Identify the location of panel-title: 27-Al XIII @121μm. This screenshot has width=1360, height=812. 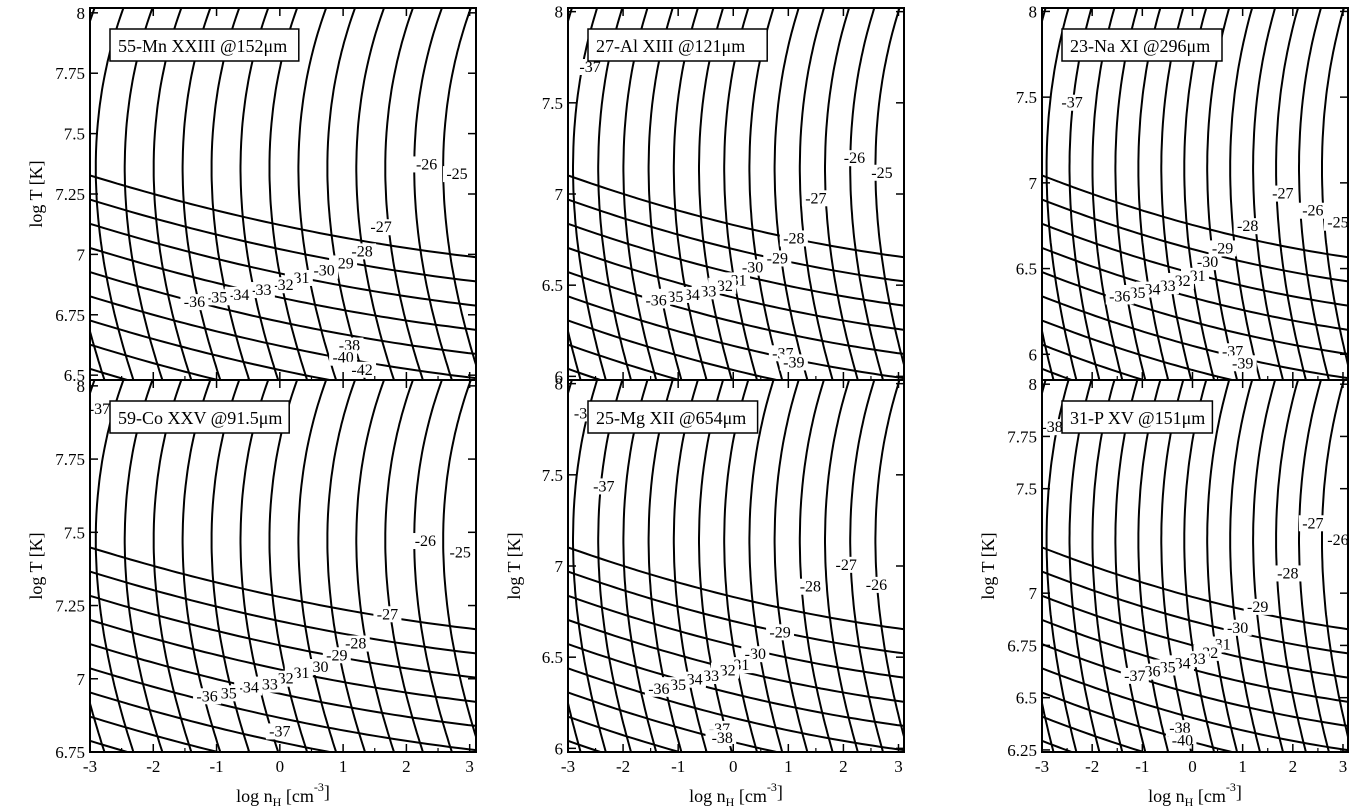
(670, 46).